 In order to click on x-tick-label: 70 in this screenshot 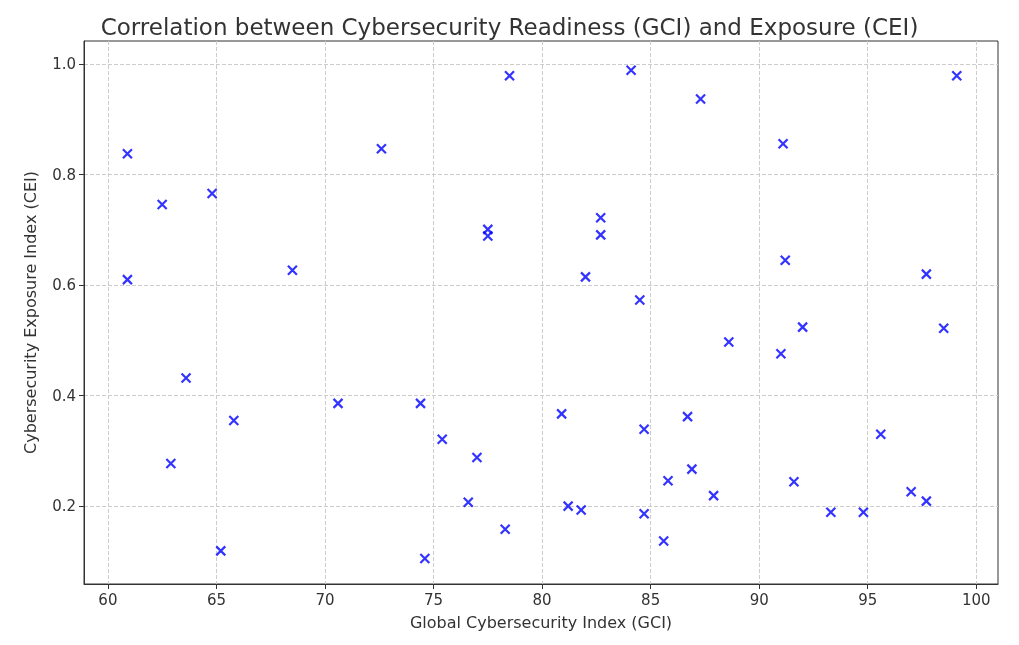, I will do `click(325, 599)`.